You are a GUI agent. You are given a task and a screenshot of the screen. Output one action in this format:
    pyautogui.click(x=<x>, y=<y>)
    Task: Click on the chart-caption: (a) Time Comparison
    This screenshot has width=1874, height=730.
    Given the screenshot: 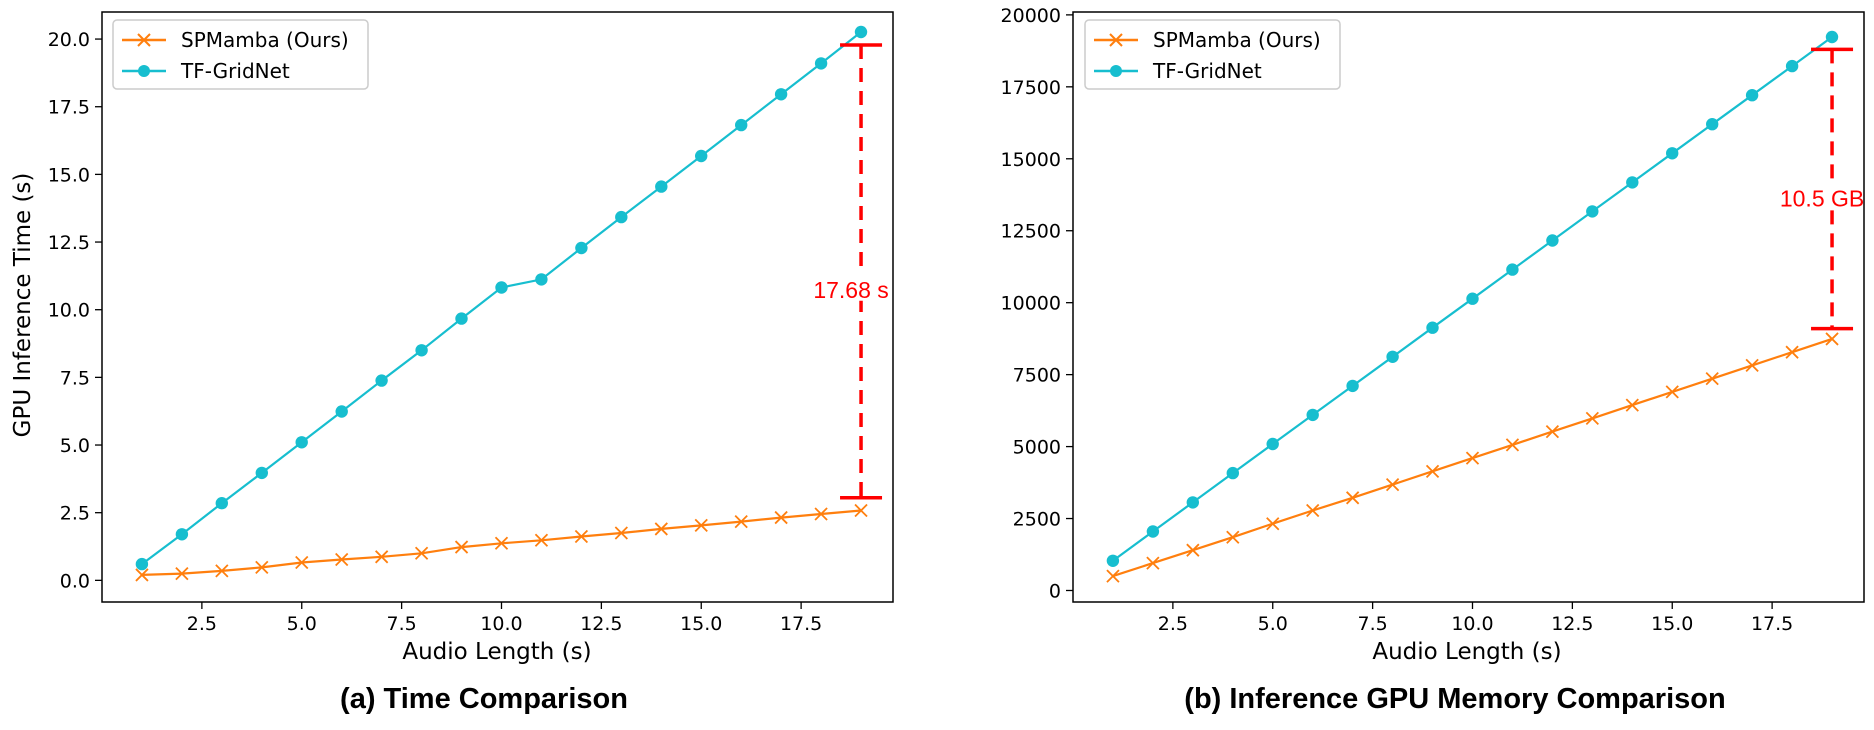 What is the action you would take?
    pyautogui.click(x=484, y=699)
    